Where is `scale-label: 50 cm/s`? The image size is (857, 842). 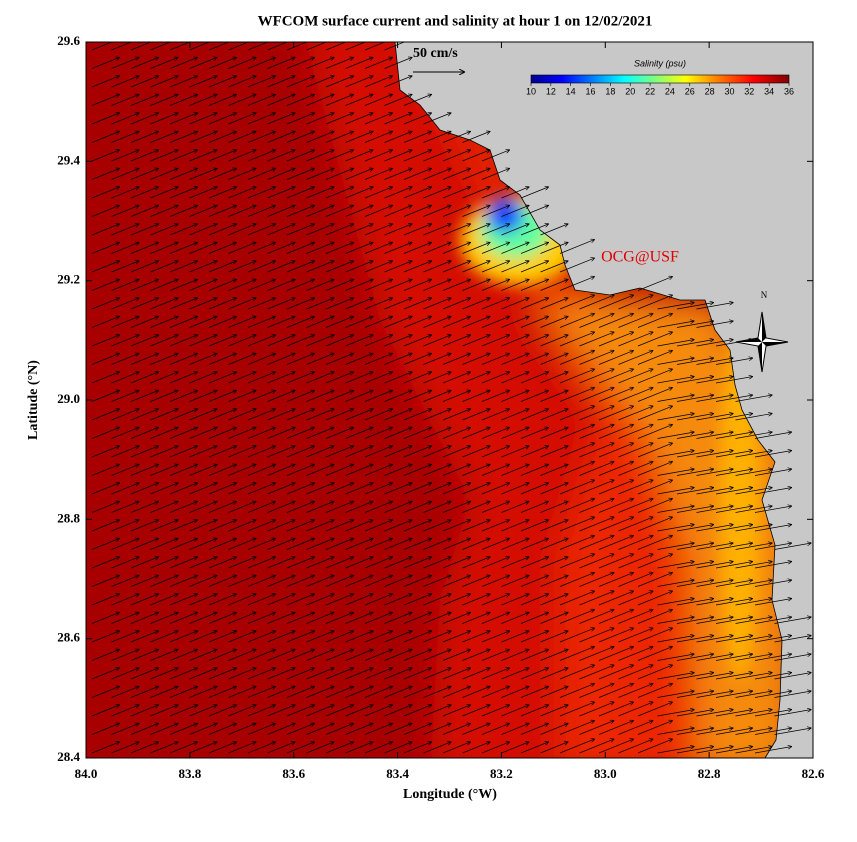
scale-label: 50 cm/s is located at coordinates (435, 53).